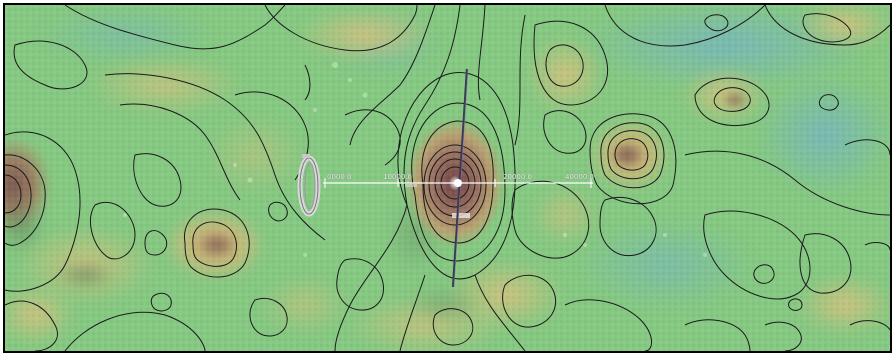 This screenshot has width=895, height=356. Describe the element at coordinates (517, 177) in the screenshot. I see `tick-label-2: 20000.0` at that location.